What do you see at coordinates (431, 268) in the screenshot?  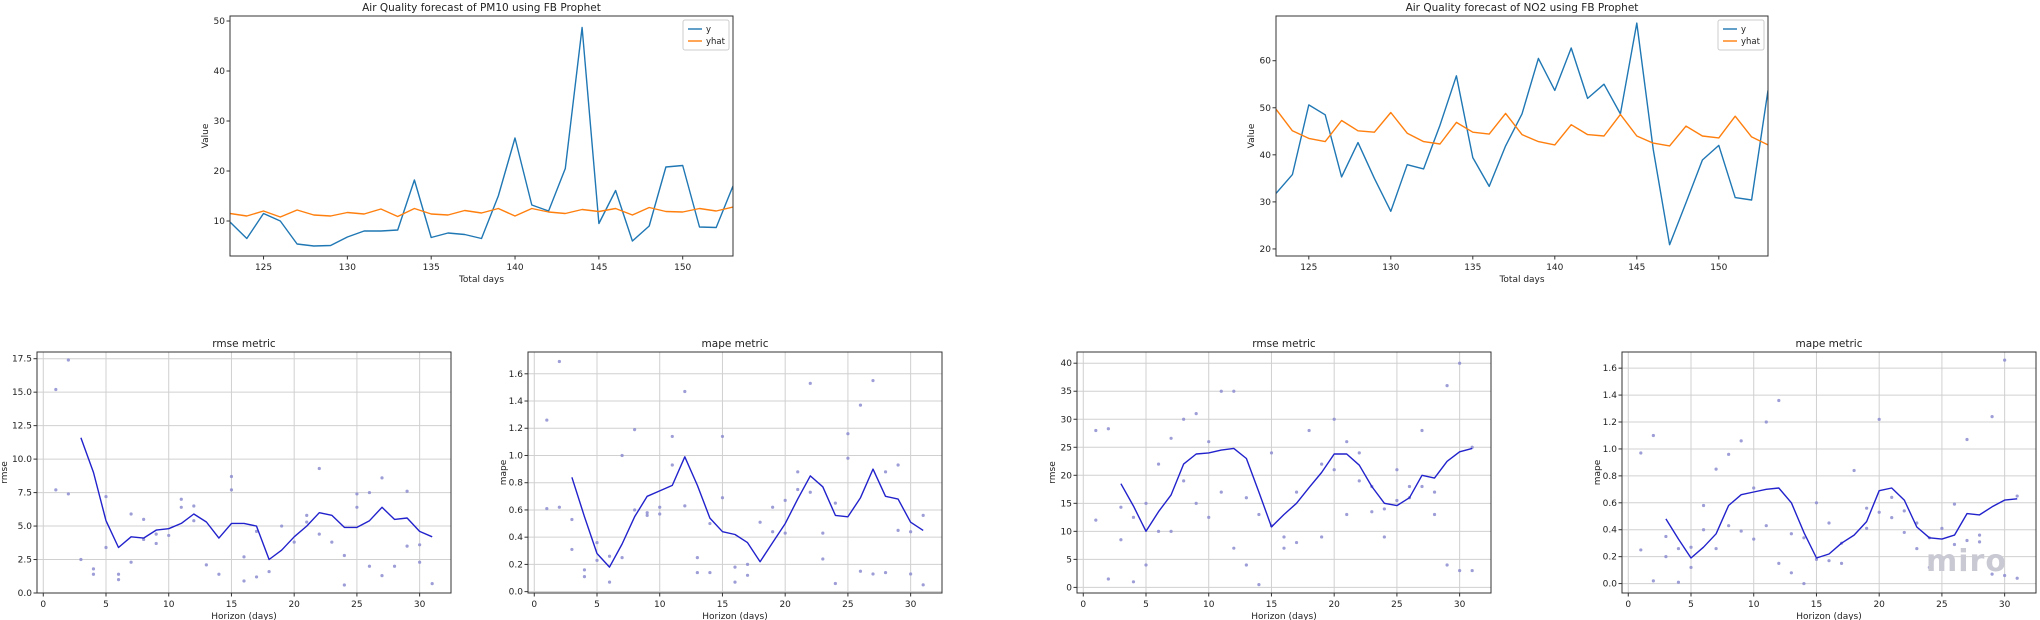 I see `x-tick-label: 135` at bounding box center [431, 268].